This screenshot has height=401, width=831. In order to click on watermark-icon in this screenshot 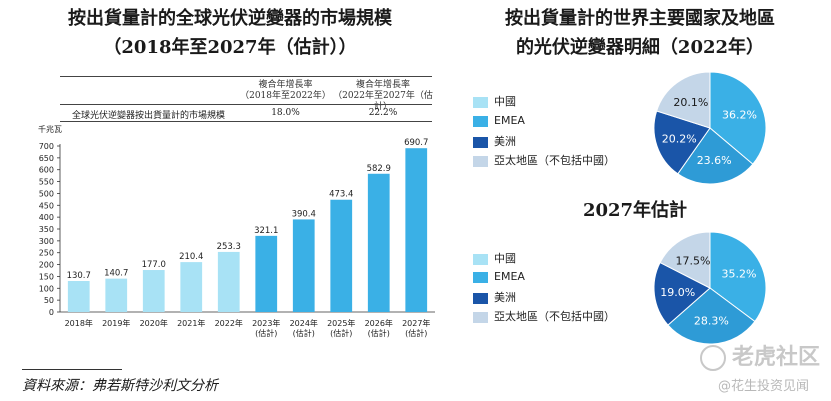, I will do `click(713, 358)`.